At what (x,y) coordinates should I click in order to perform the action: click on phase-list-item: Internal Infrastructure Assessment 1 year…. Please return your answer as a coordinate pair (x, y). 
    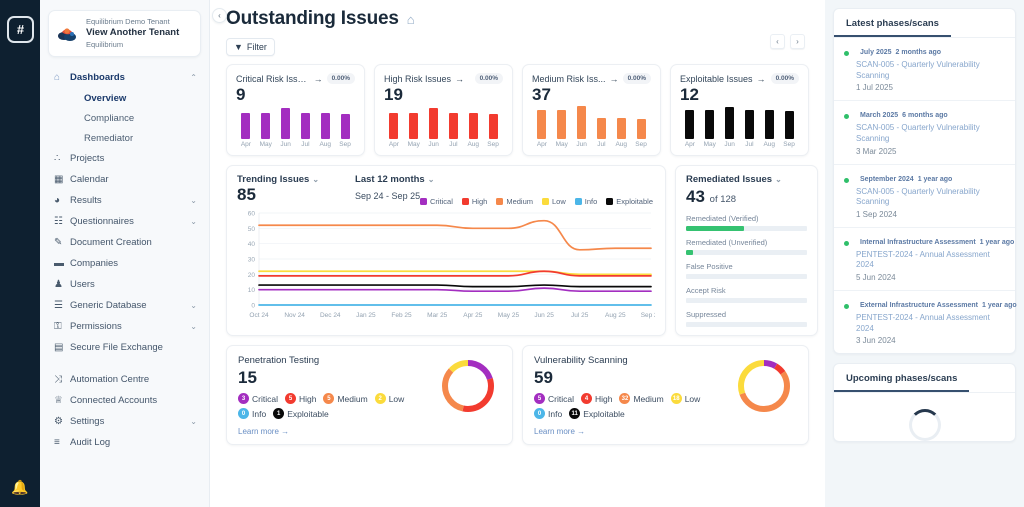
    Looking at the image, I should click on (924, 259).